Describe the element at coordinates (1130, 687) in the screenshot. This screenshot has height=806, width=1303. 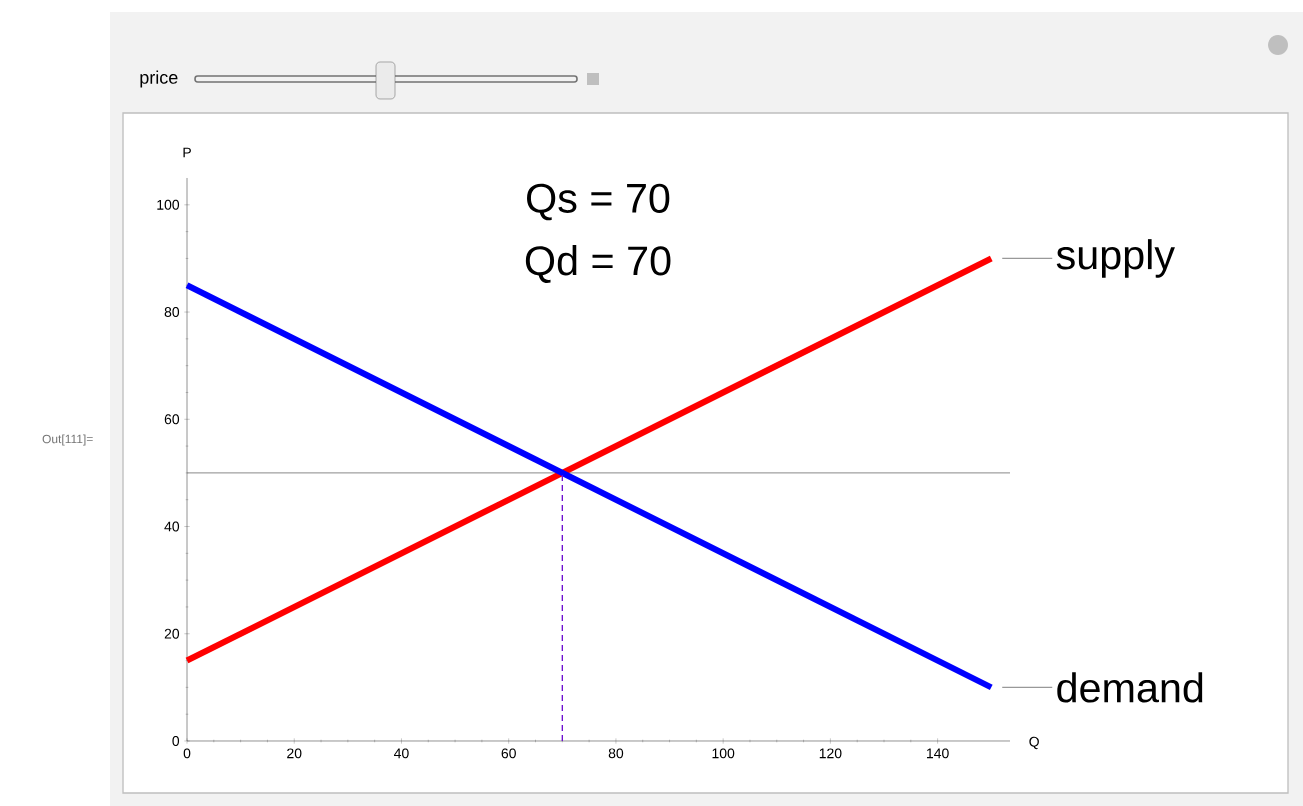
I see `series-label: demand` at that location.